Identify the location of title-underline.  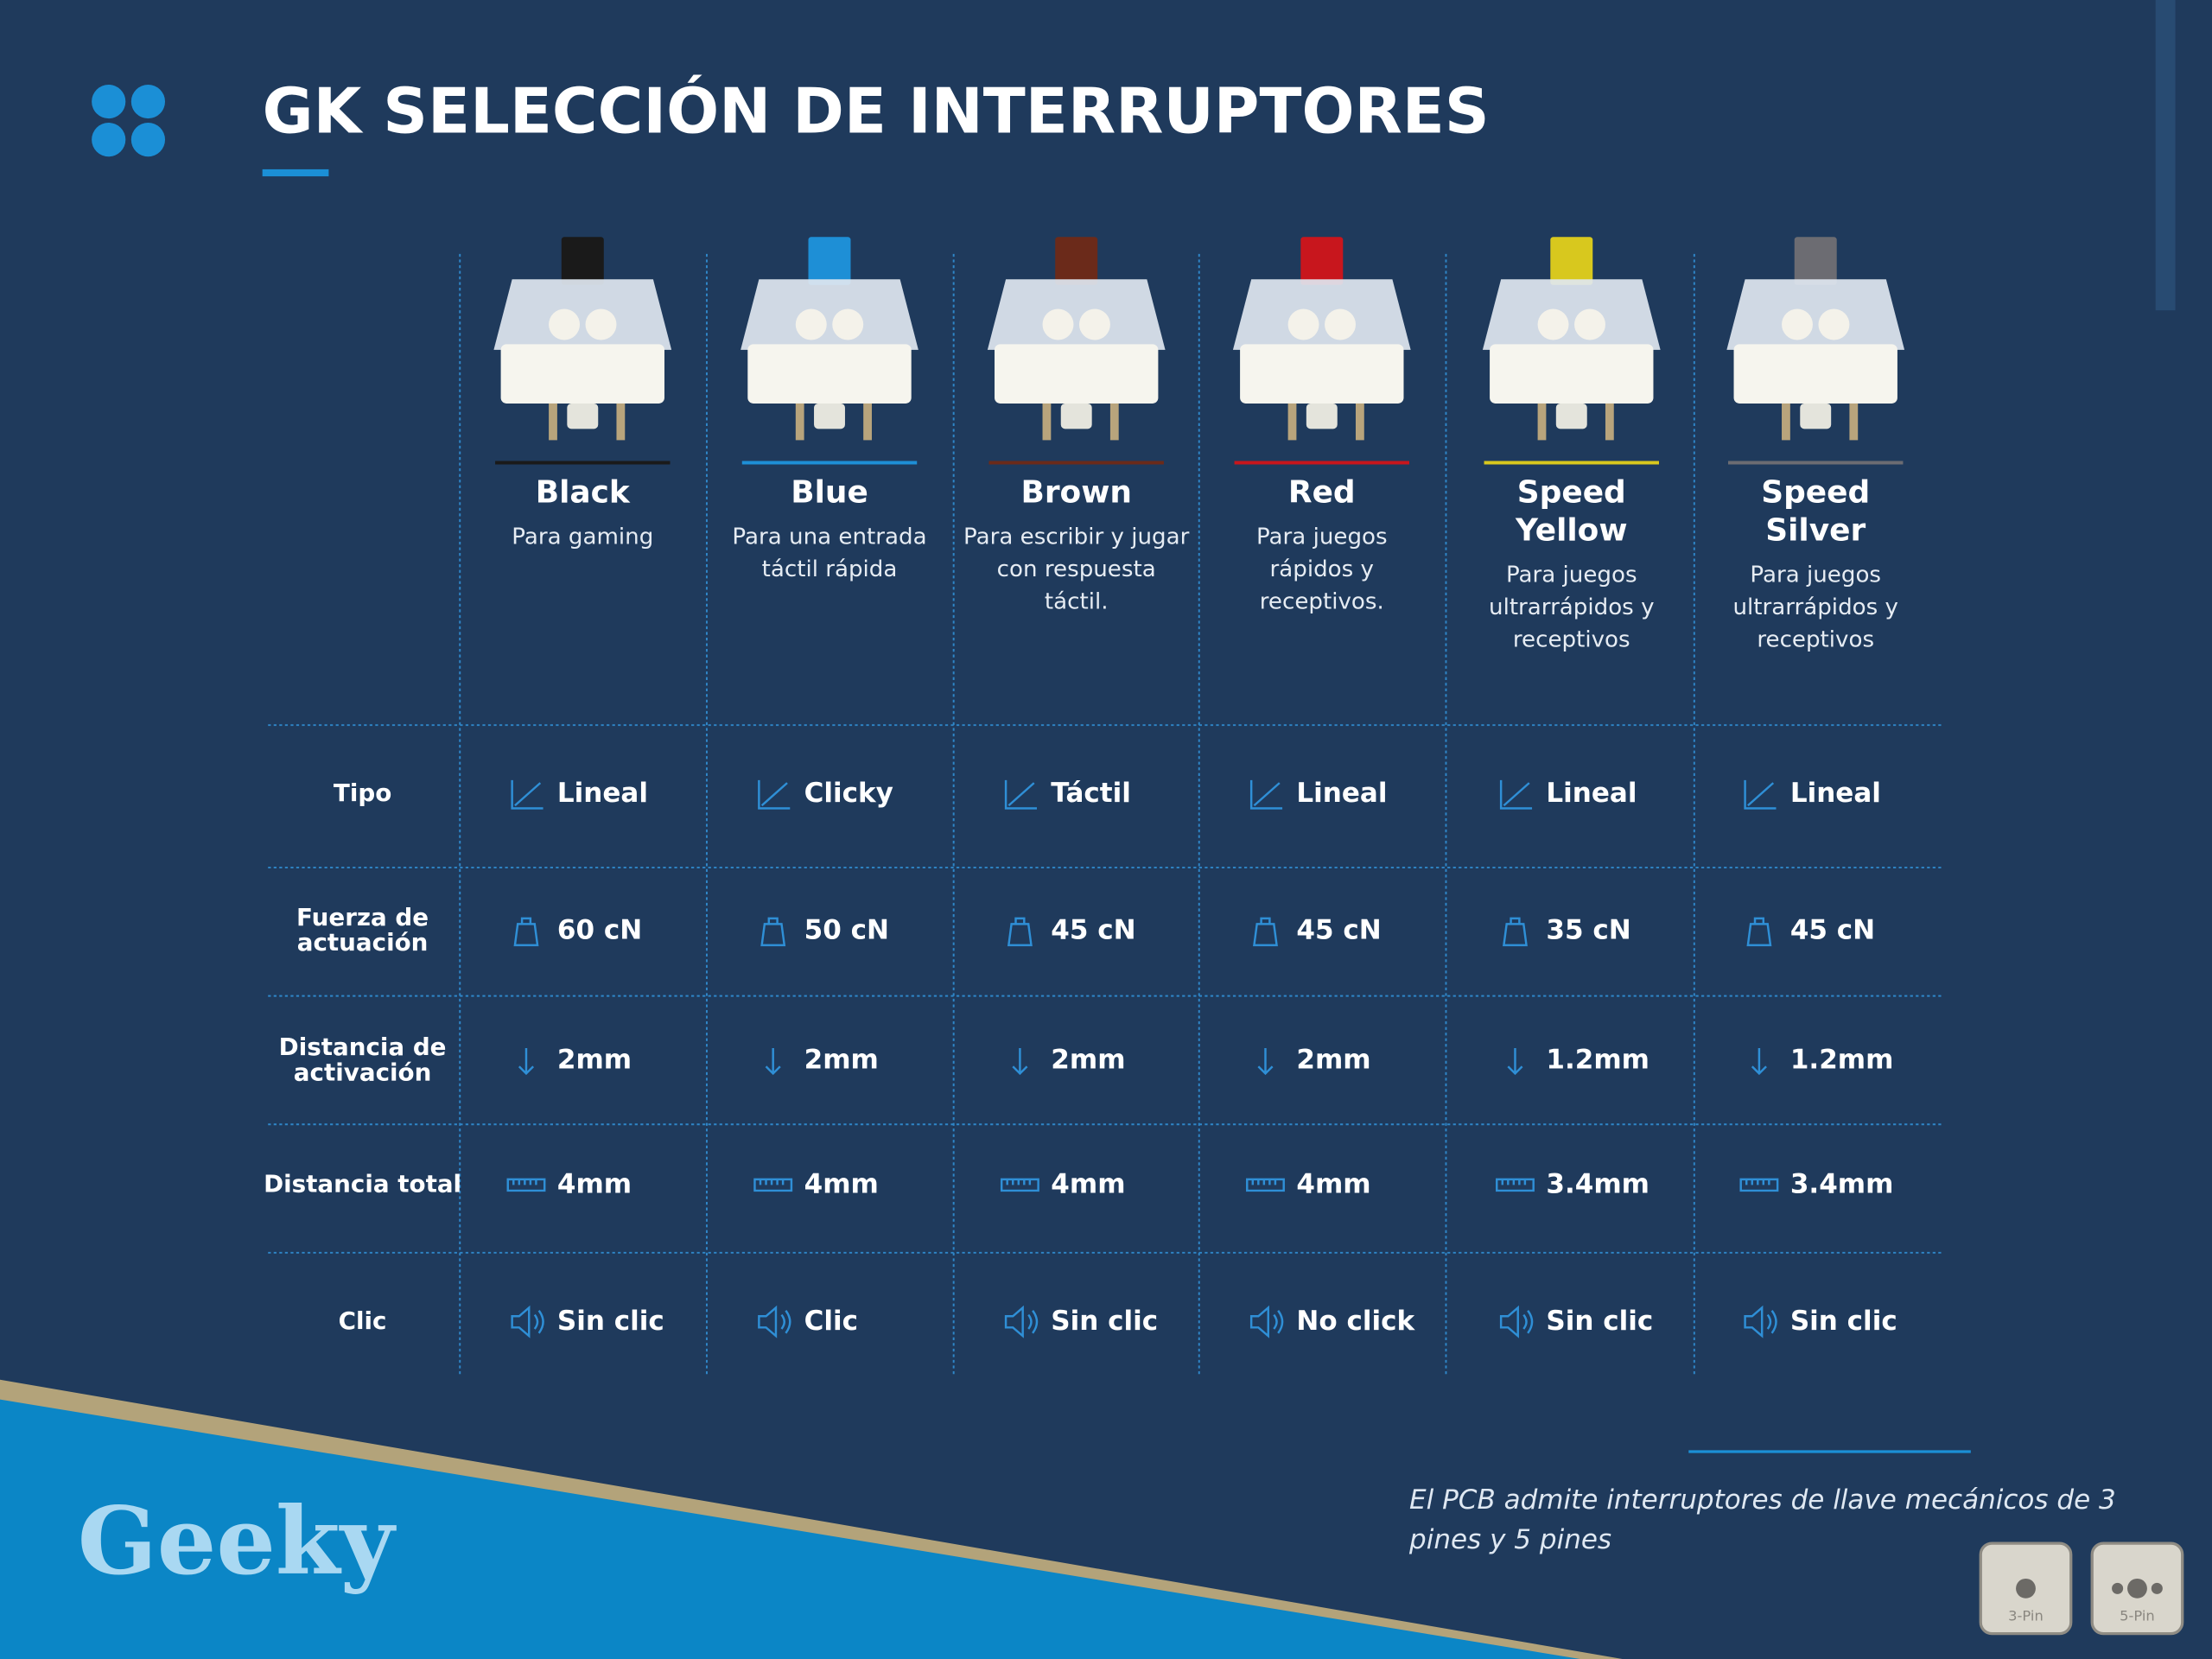
(295, 172).